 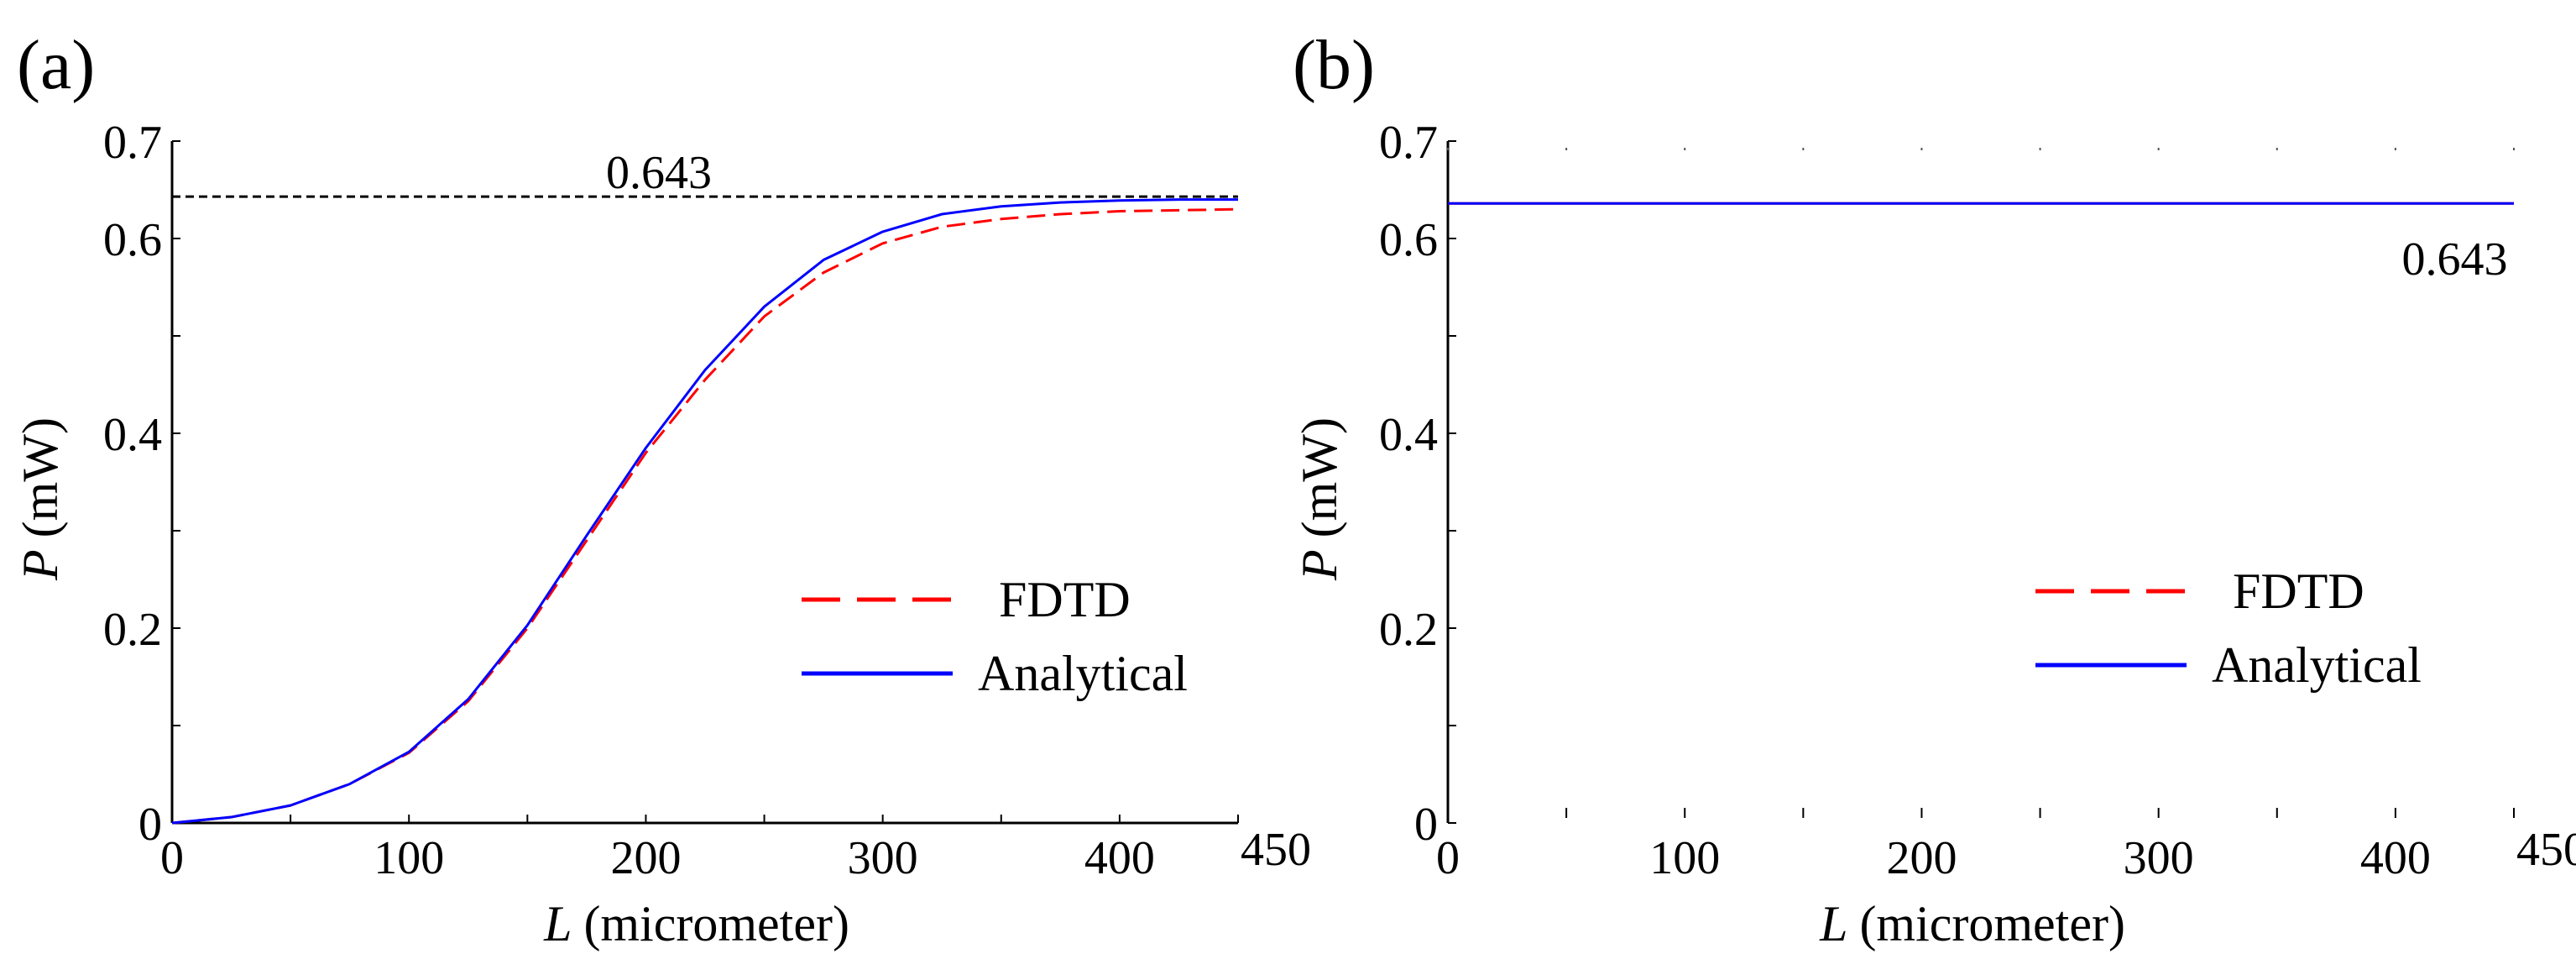 What do you see at coordinates (1119, 858) in the screenshot?
I see `panel-a-x-tick-label: 400` at bounding box center [1119, 858].